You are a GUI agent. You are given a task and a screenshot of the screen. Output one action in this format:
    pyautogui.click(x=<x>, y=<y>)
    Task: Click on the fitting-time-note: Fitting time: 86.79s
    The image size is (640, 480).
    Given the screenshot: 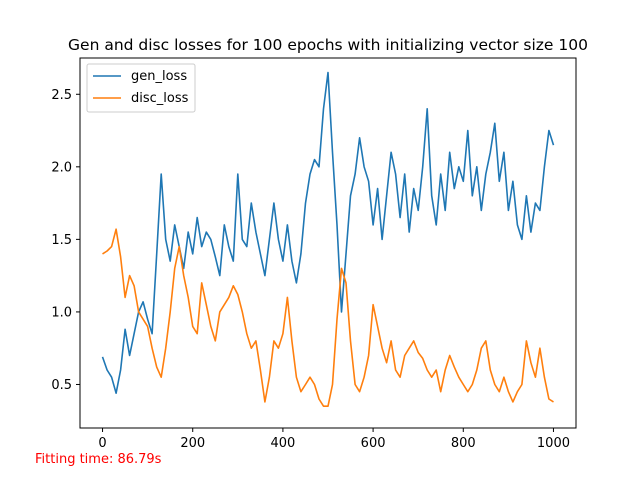 What is the action you would take?
    pyautogui.click(x=98, y=459)
    